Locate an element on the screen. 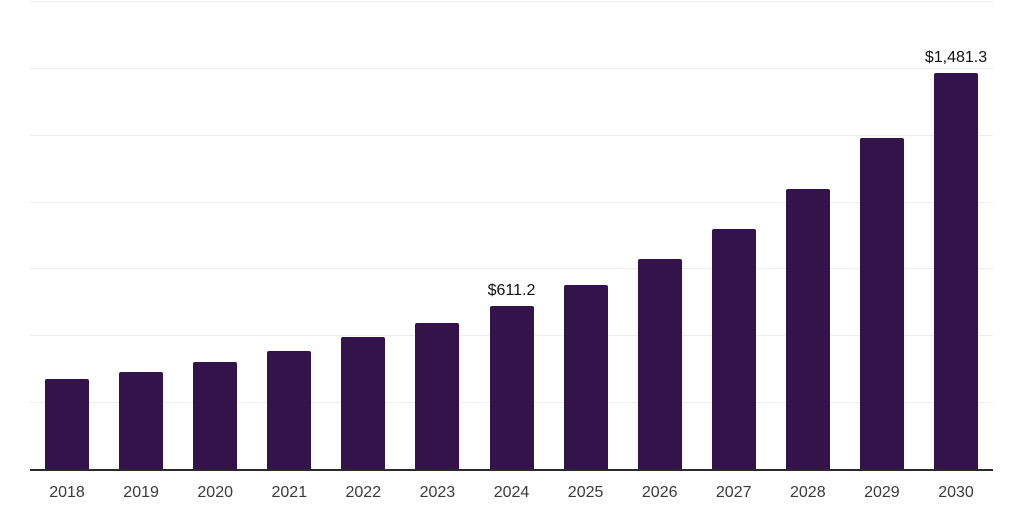  bar-2030 is located at coordinates (956, 270).